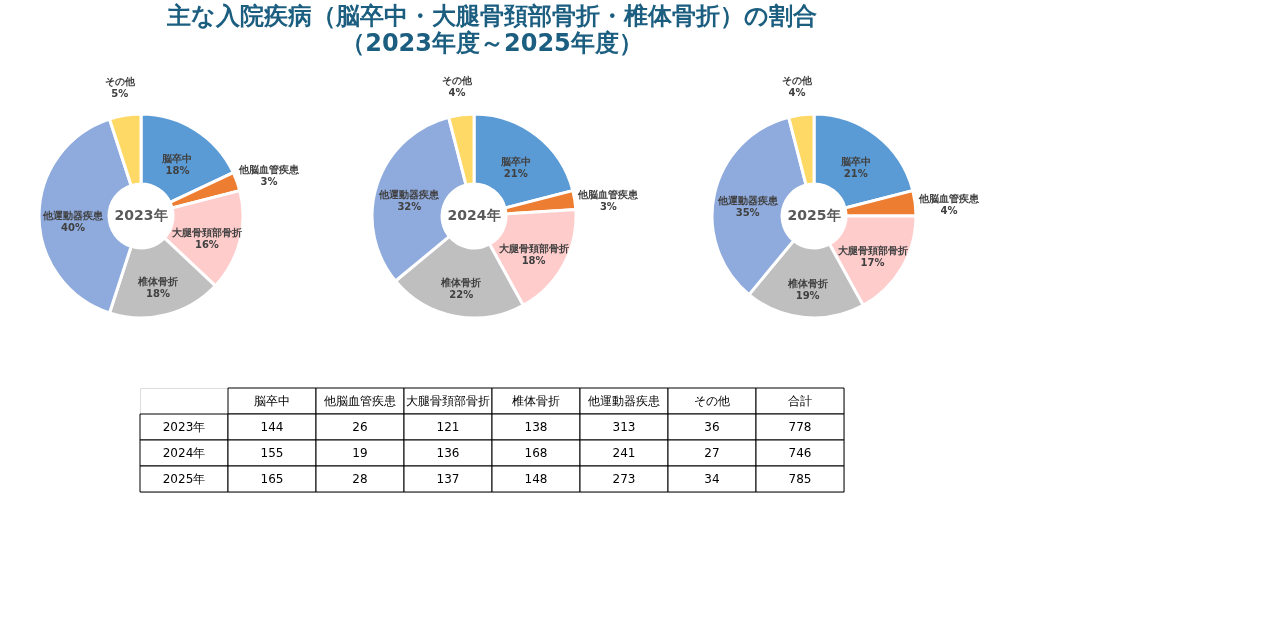  Describe the element at coordinates (624, 427) in the screenshot. I see `data-label: 313` at that location.